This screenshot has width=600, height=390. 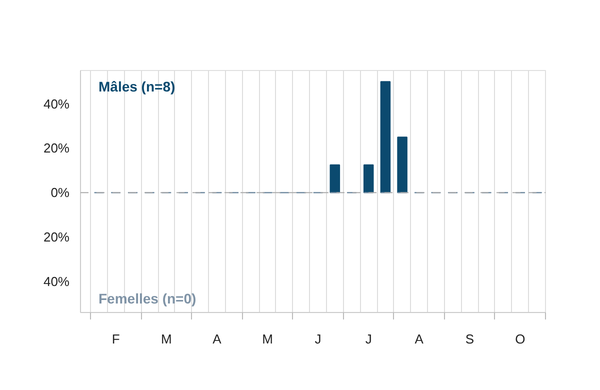 I want to click on text: Mâles (n=8), so click(x=137, y=86).